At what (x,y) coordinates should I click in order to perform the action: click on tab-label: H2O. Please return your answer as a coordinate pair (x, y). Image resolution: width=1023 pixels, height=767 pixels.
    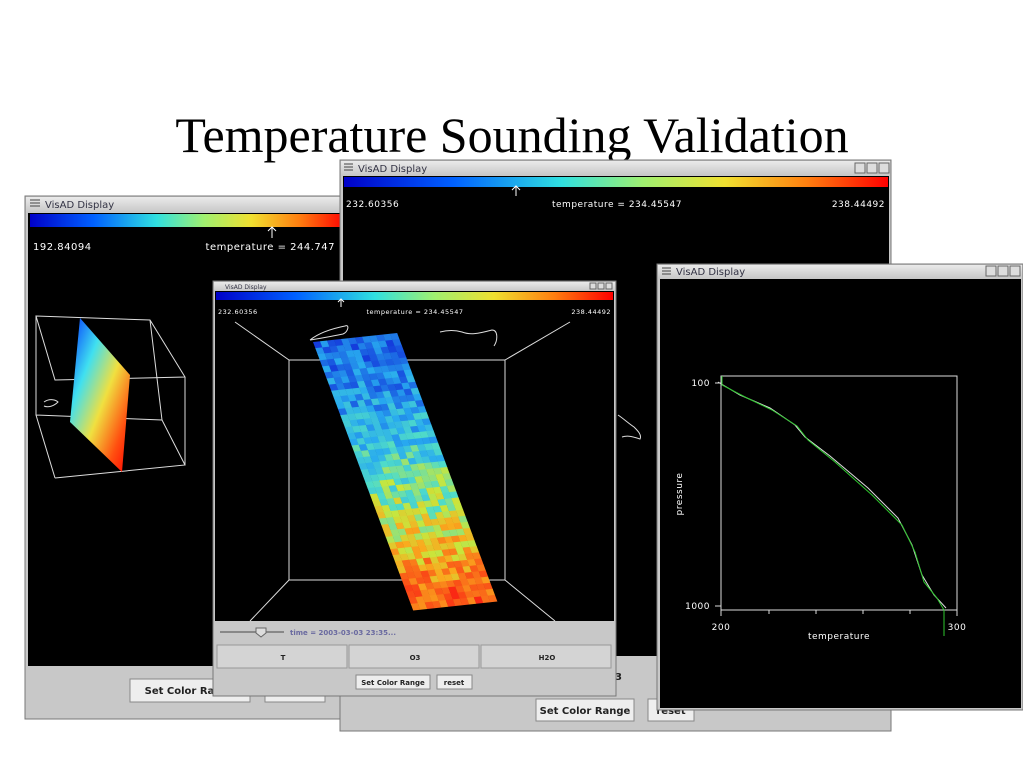
    Looking at the image, I should click on (547, 658).